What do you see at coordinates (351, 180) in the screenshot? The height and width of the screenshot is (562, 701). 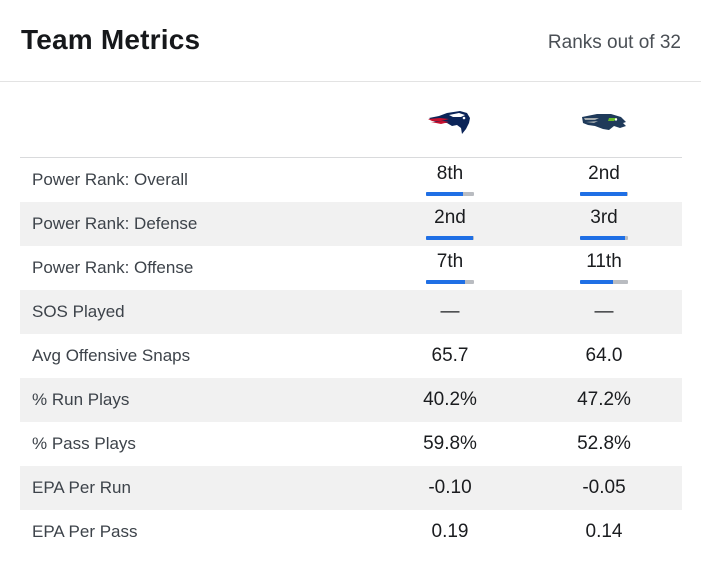 I see `table-row-power-rank-overall: Power Rank: Overall 8th 2nd` at bounding box center [351, 180].